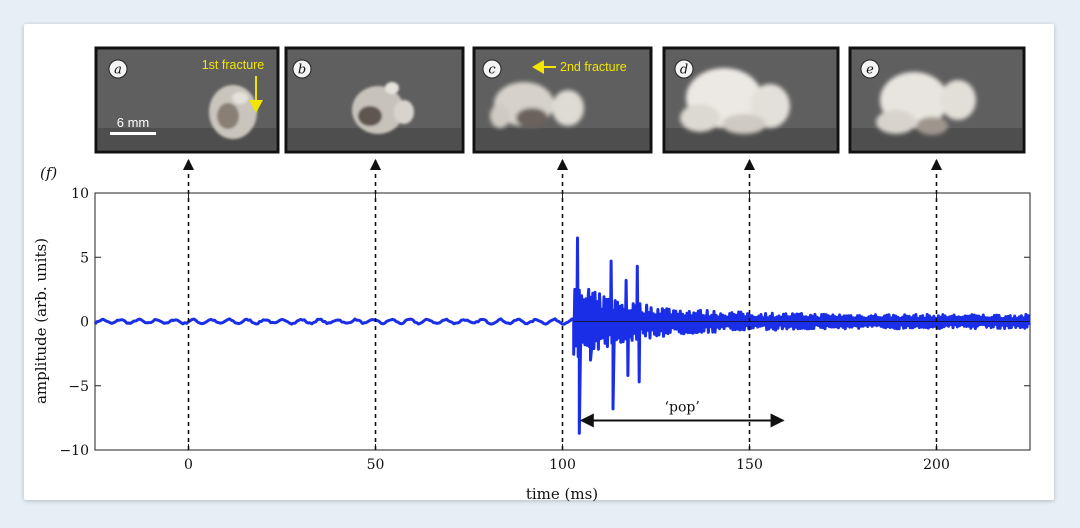 The width and height of the screenshot is (1080, 528). I want to click on kernel-b, so click(383, 108).